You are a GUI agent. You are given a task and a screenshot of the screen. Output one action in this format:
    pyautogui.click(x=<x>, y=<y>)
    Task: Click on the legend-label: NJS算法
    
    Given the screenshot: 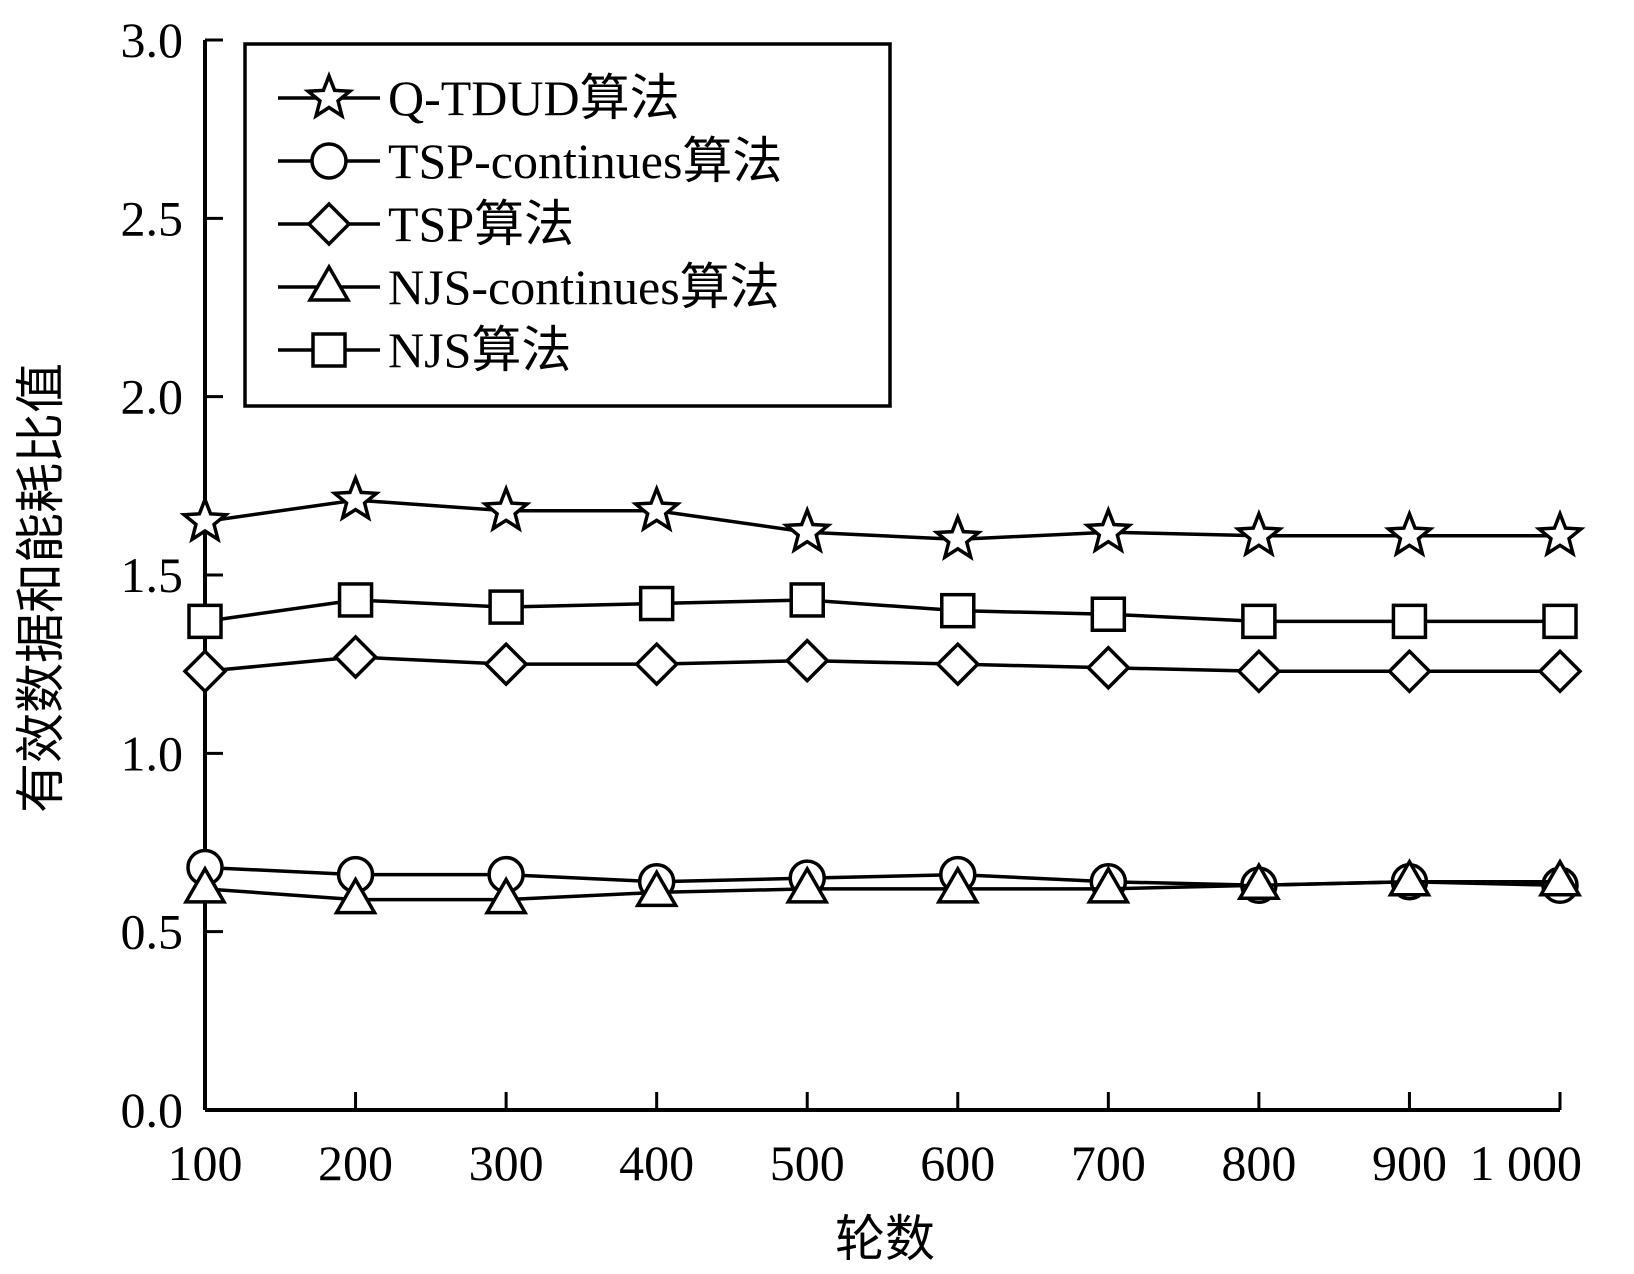 What is the action you would take?
    pyautogui.click(x=479, y=350)
    